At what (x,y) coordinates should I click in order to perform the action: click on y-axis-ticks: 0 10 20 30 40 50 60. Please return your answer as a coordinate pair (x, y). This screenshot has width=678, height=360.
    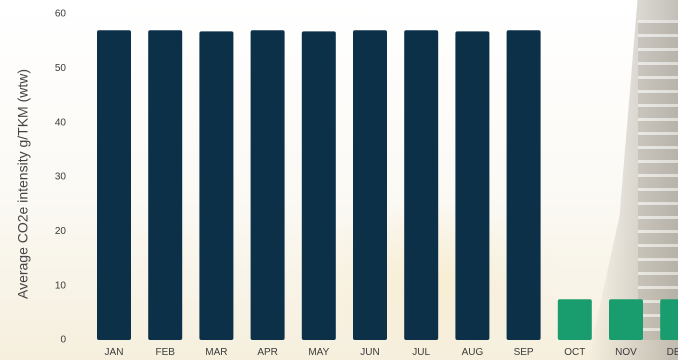
    Looking at the image, I should click on (61, 177).